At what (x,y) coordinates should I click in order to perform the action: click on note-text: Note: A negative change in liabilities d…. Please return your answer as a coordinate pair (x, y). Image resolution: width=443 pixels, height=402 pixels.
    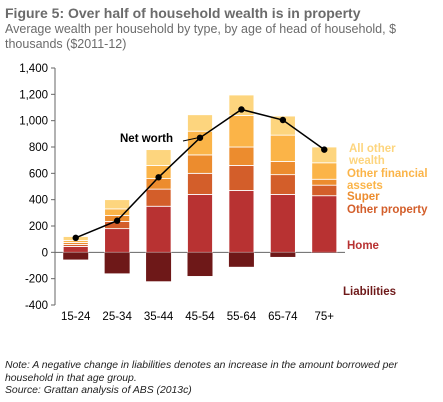
    Looking at the image, I should click on (201, 372).